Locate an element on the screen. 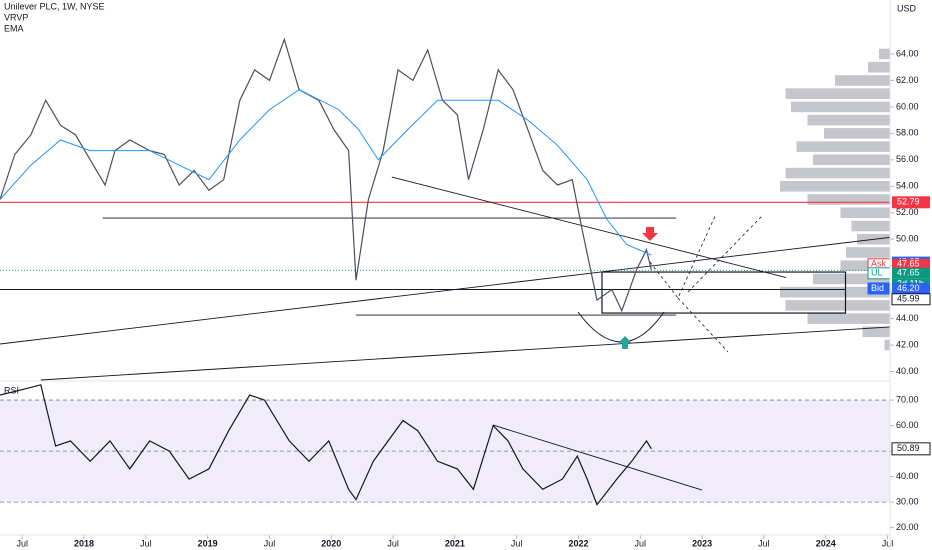 The image size is (932, 550). price-tag-label: 52.79 is located at coordinates (908, 202).